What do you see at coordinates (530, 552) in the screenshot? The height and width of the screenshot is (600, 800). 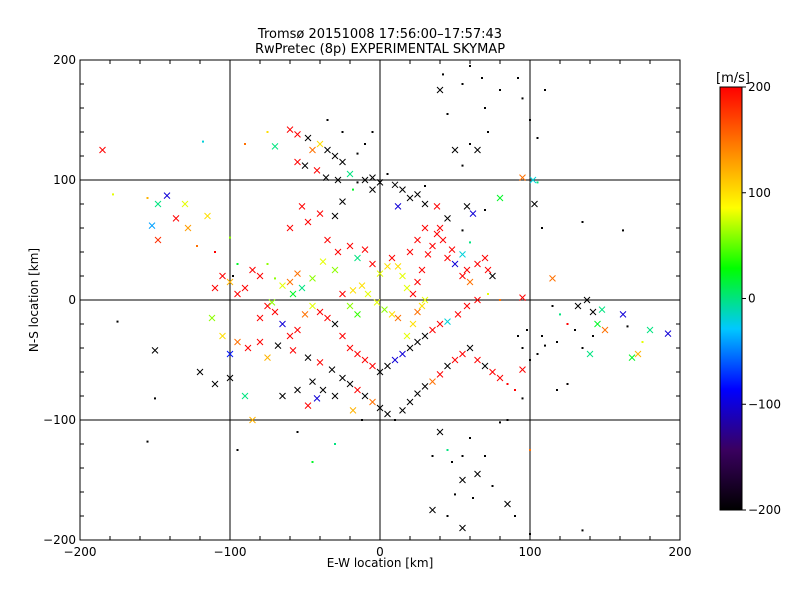 I see `x-tick-label: 100` at bounding box center [530, 552].